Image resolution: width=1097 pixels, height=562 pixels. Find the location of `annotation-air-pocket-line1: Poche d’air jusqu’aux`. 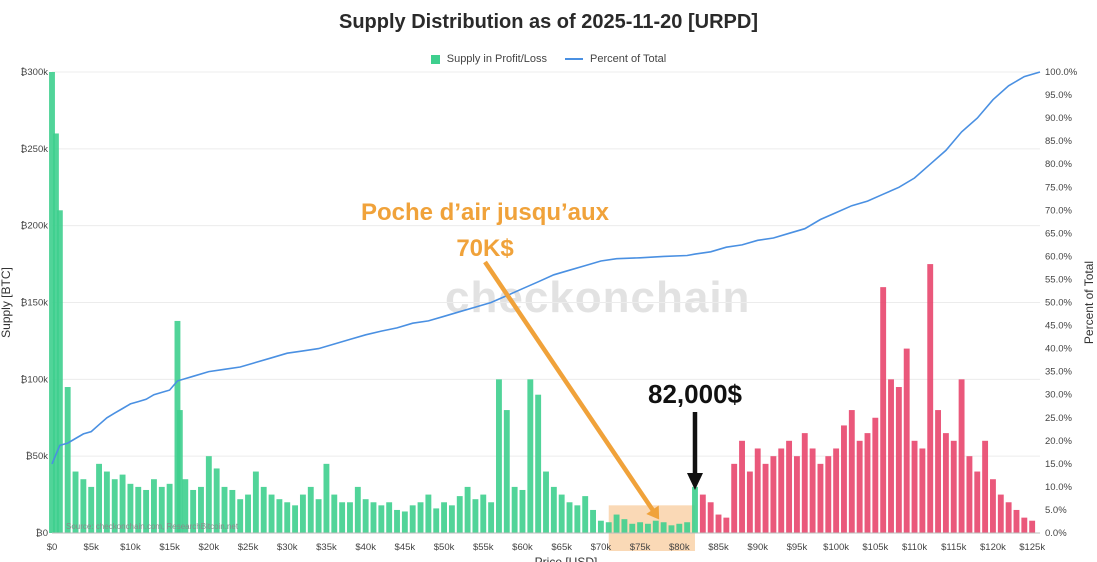

annotation-air-pocket-line1: Poche d’air jusqu’aux is located at coordinates (485, 212).